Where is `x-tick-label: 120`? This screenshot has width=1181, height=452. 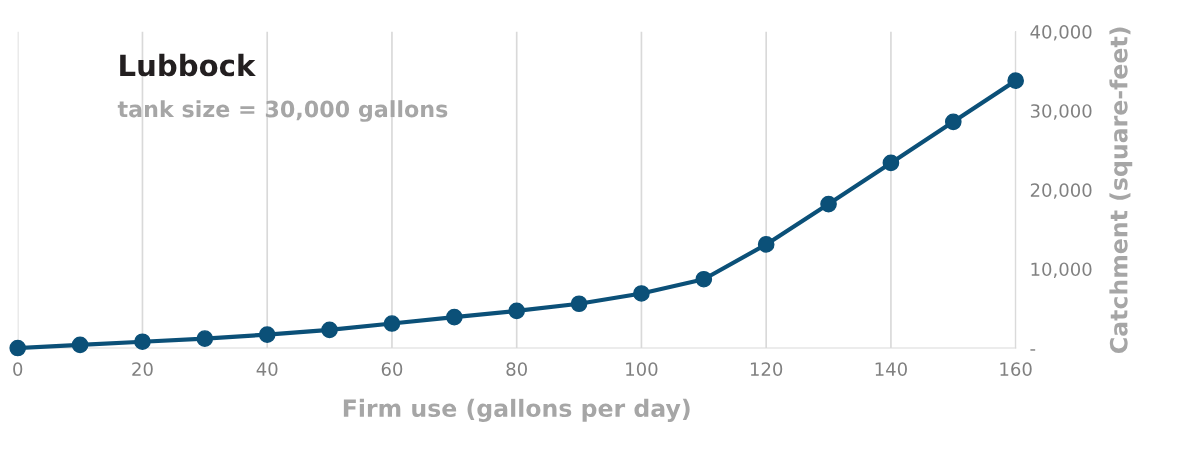 x-tick-label: 120 is located at coordinates (766, 369).